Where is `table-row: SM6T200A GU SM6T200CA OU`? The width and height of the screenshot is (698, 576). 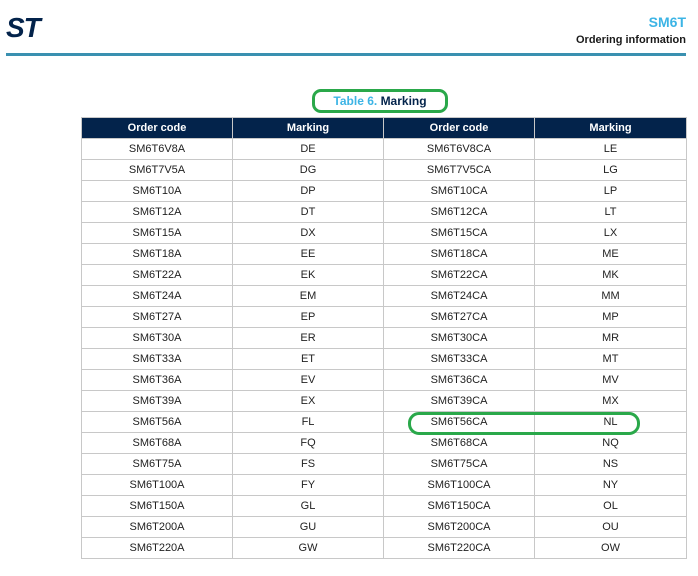
table-row: SM6T200A GU SM6T200CA OU is located at coordinates (384, 527).